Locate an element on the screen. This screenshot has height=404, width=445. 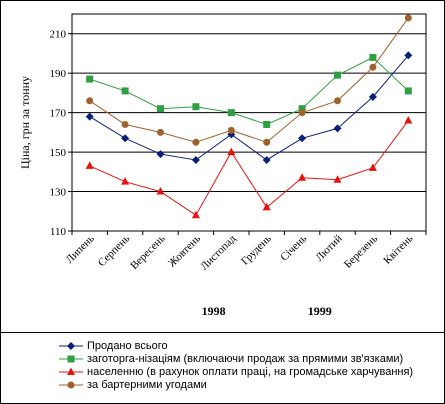
x-tick-label: Вересень is located at coordinates (147, 252).